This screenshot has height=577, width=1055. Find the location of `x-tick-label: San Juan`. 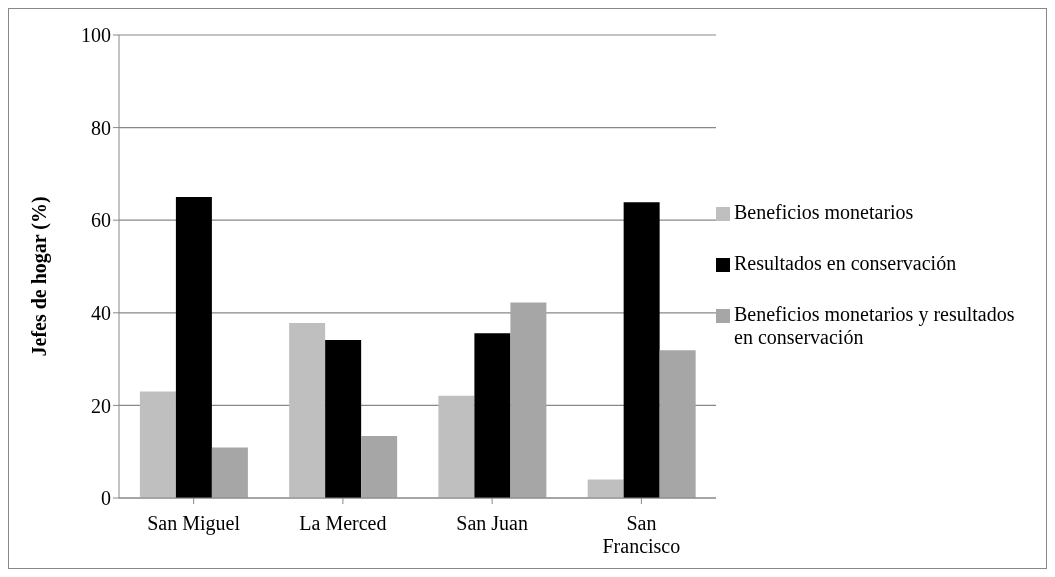

x-tick-label: San Juan is located at coordinates (492, 523).